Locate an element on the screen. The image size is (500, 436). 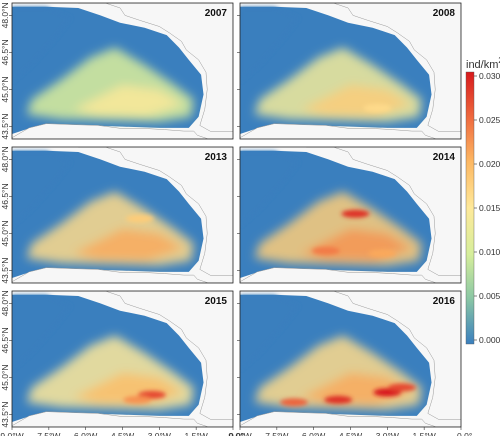
panel-year-label: 2007 is located at coordinates (216, 13).